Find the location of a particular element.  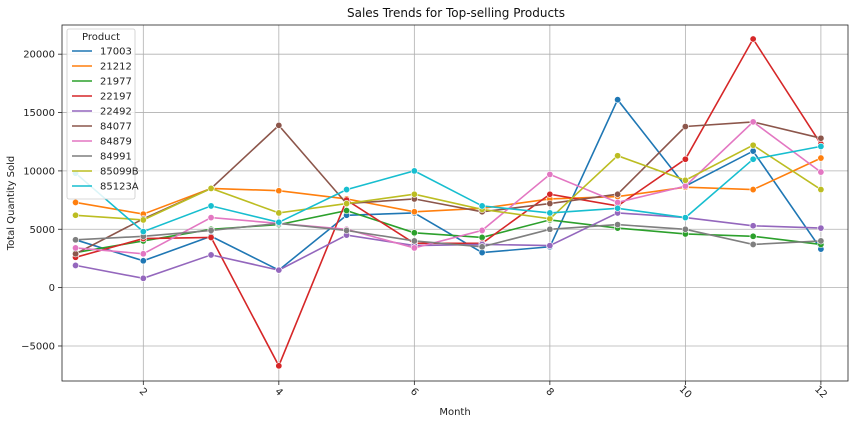

legend-item-21977: 21977 is located at coordinates (102, 82).